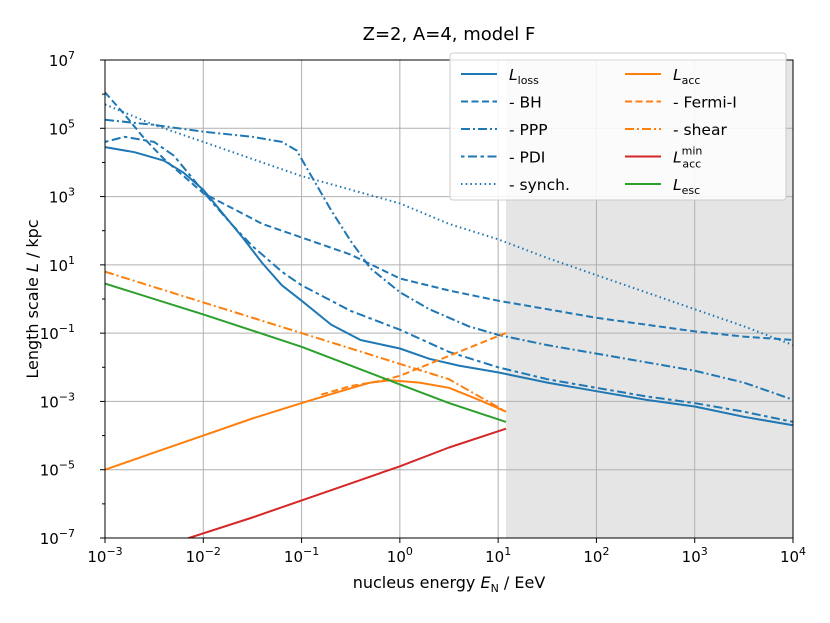 The width and height of the screenshot is (830, 623). What do you see at coordinates (57, 400) in the screenshot?
I see `y-tick-label: 10⁻³` at bounding box center [57, 400].